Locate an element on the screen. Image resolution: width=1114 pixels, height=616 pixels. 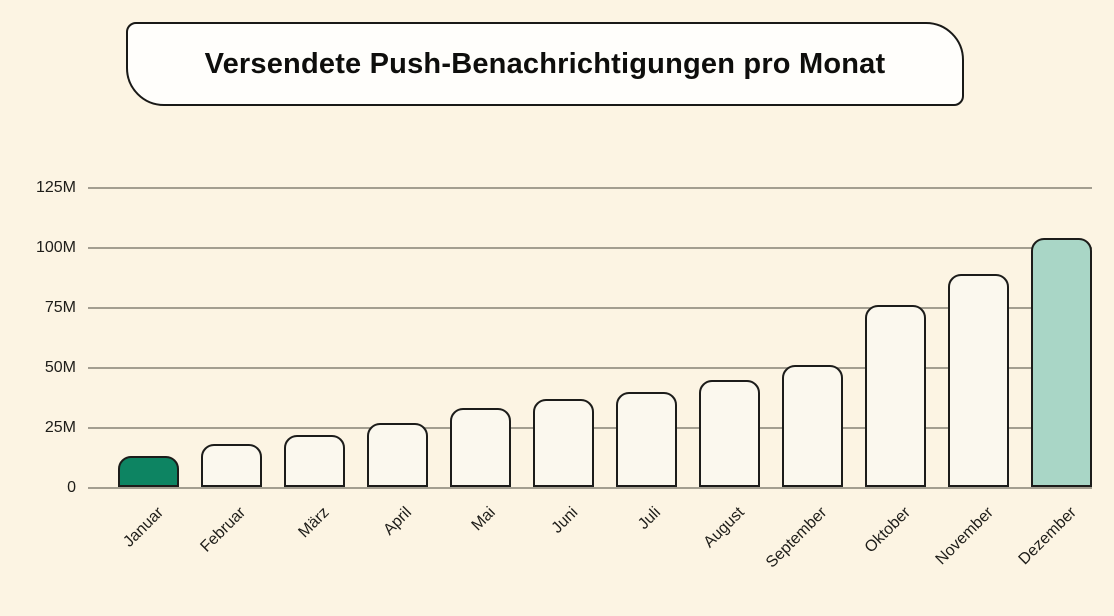
x-label-september: September is located at coordinates (797, 538).